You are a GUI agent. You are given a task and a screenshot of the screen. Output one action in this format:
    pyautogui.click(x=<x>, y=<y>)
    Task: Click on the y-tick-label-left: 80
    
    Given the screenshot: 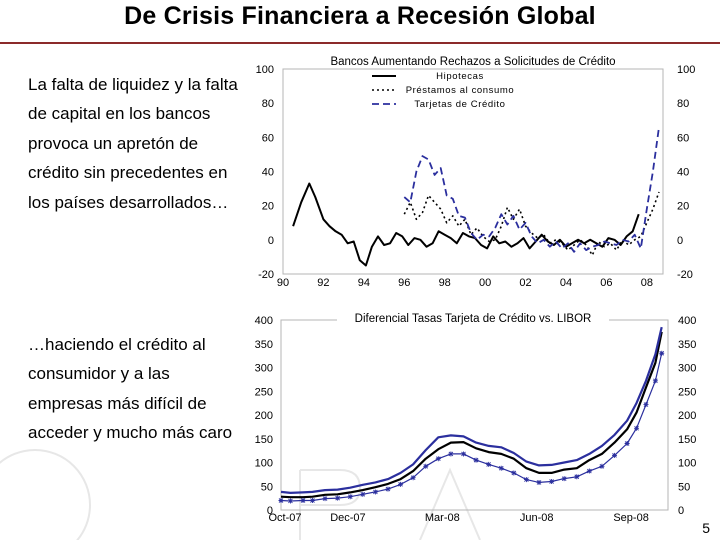 What is the action you would take?
    pyautogui.click(x=268, y=104)
    